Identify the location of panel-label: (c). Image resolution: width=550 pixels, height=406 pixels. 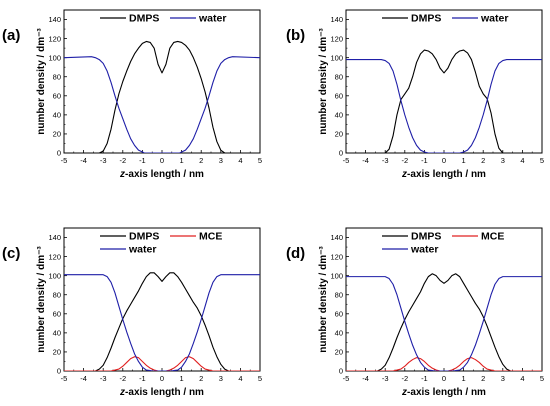
(11, 253).